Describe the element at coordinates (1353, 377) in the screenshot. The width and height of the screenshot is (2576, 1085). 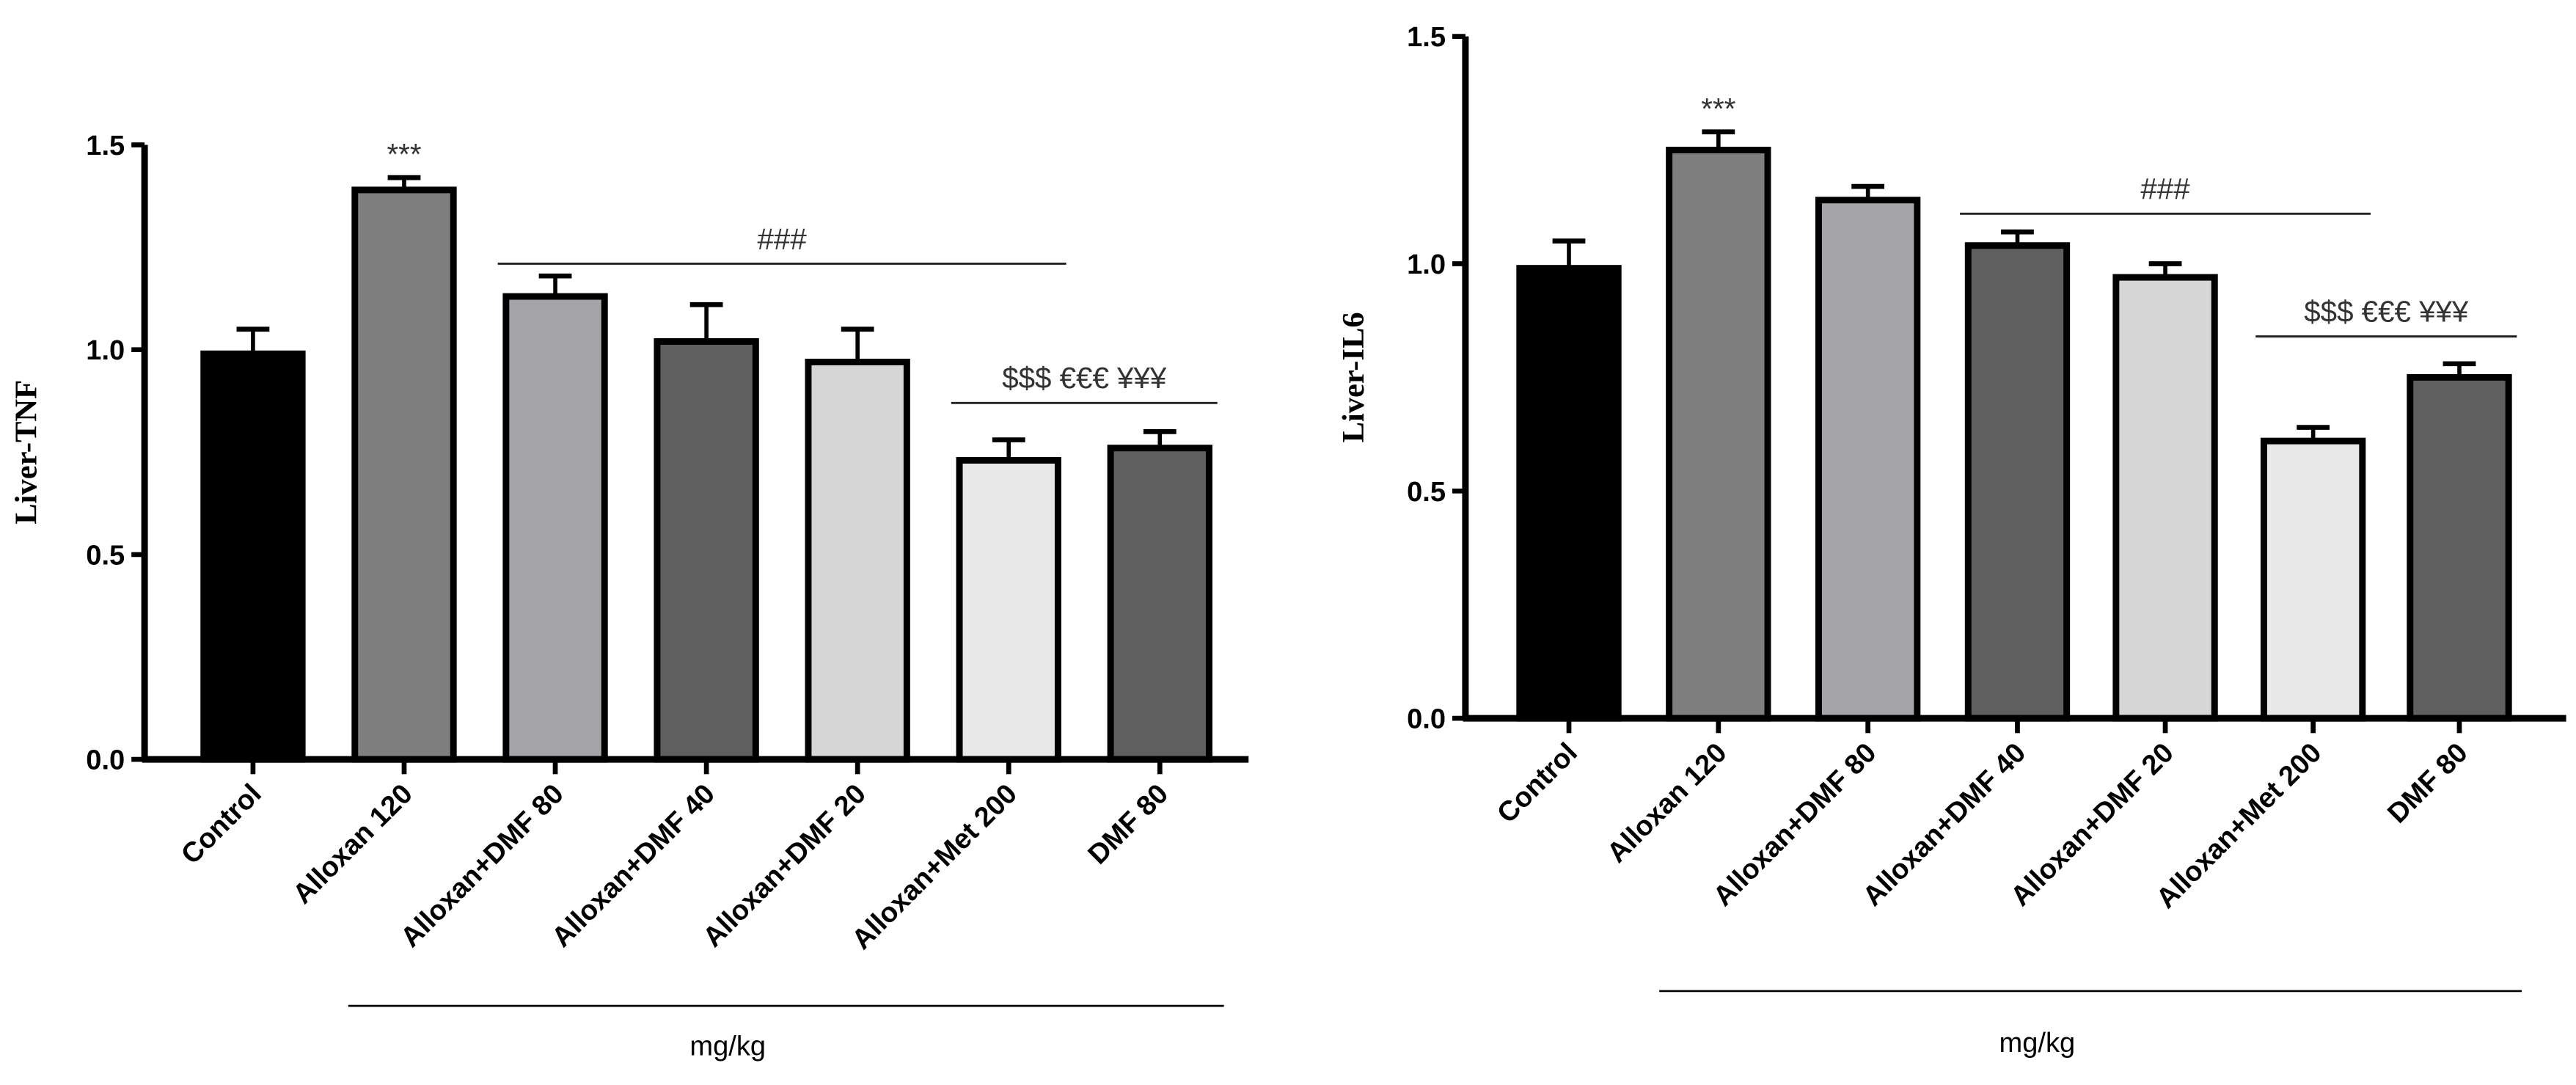
I see `y-axis-label: Liver-IL6` at that location.